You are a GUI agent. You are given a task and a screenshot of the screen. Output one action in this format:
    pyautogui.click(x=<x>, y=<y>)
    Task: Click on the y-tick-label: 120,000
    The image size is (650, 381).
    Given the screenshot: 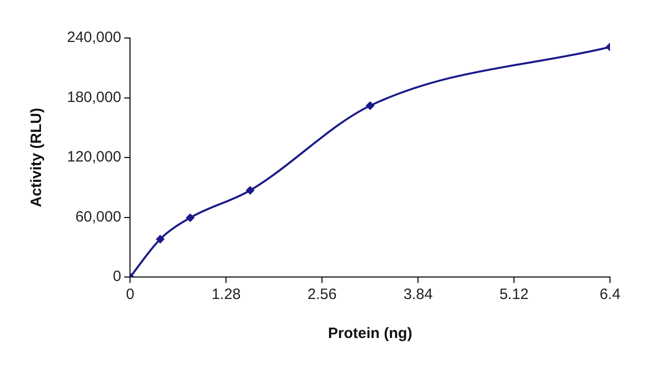 What is the action you would take?
    pyautogui.click(x=94, y=157)
    